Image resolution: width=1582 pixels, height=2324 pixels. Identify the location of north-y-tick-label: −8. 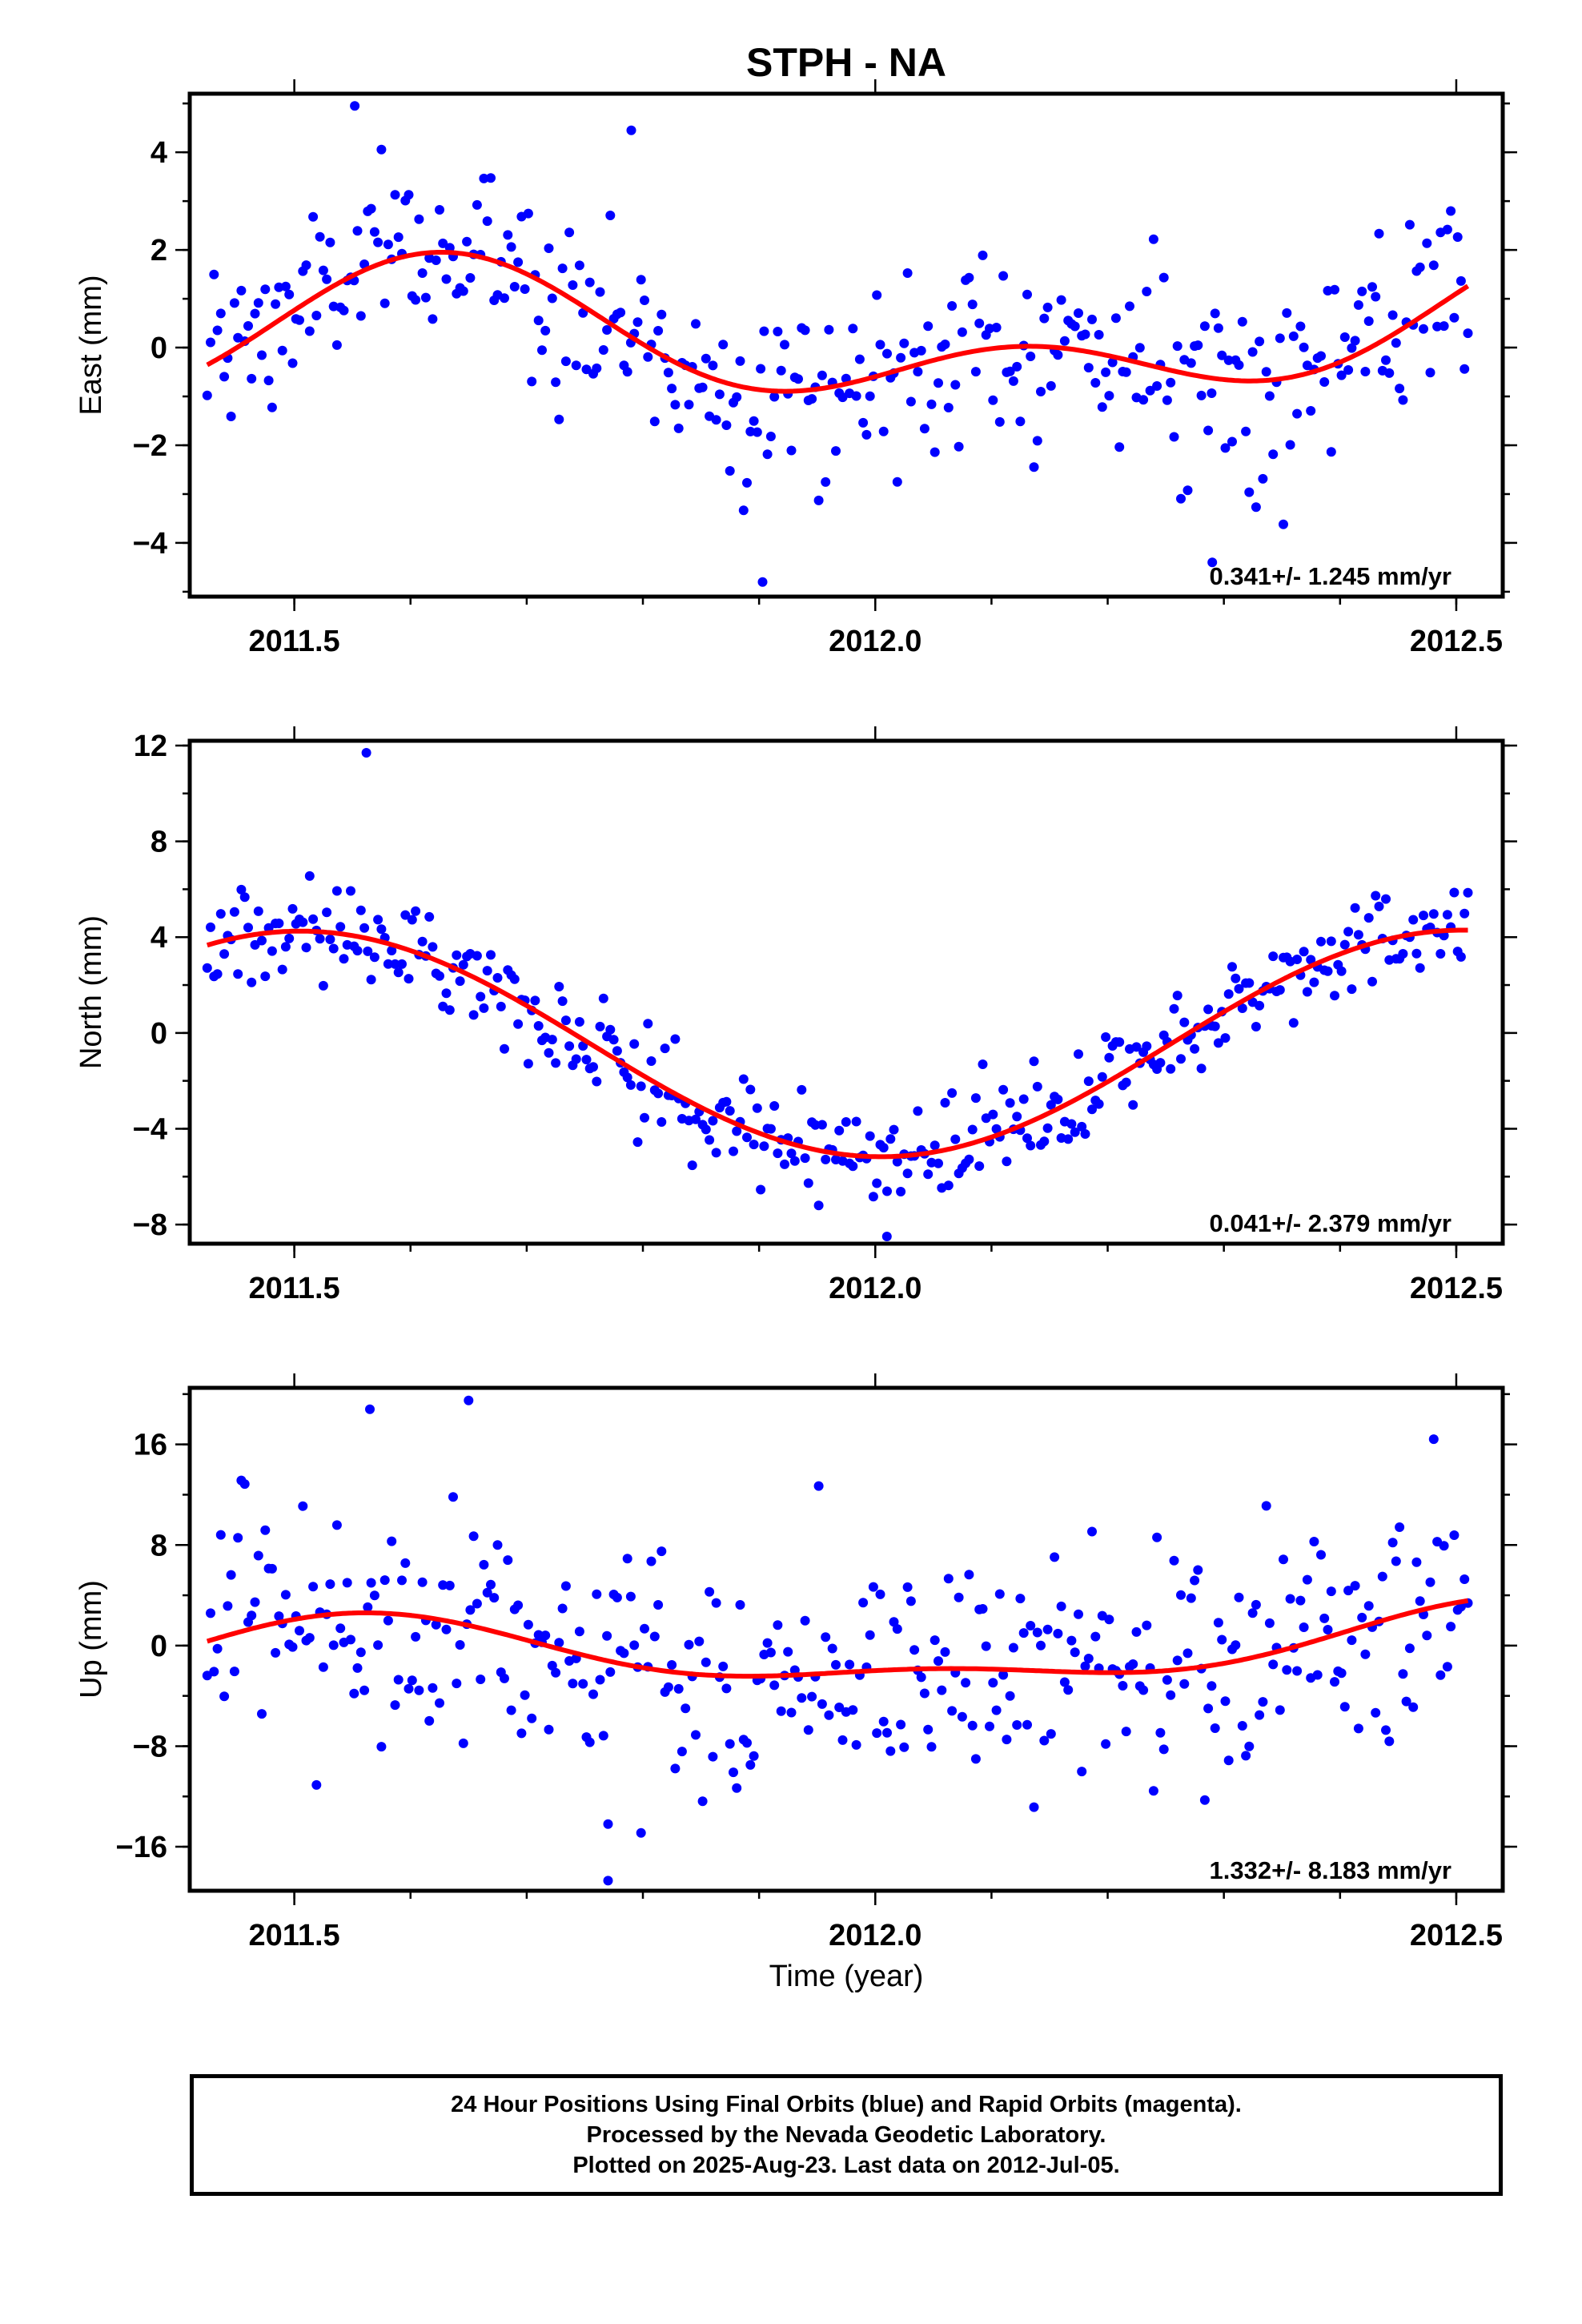
(150, 1225).